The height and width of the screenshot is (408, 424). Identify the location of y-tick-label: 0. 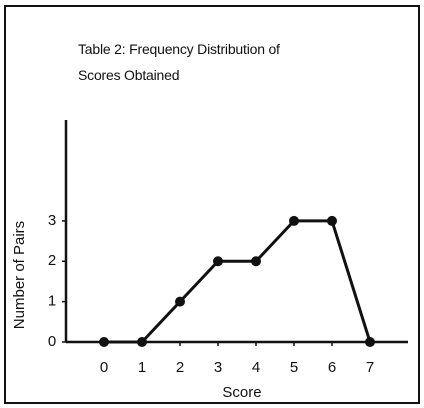
(52, 341).